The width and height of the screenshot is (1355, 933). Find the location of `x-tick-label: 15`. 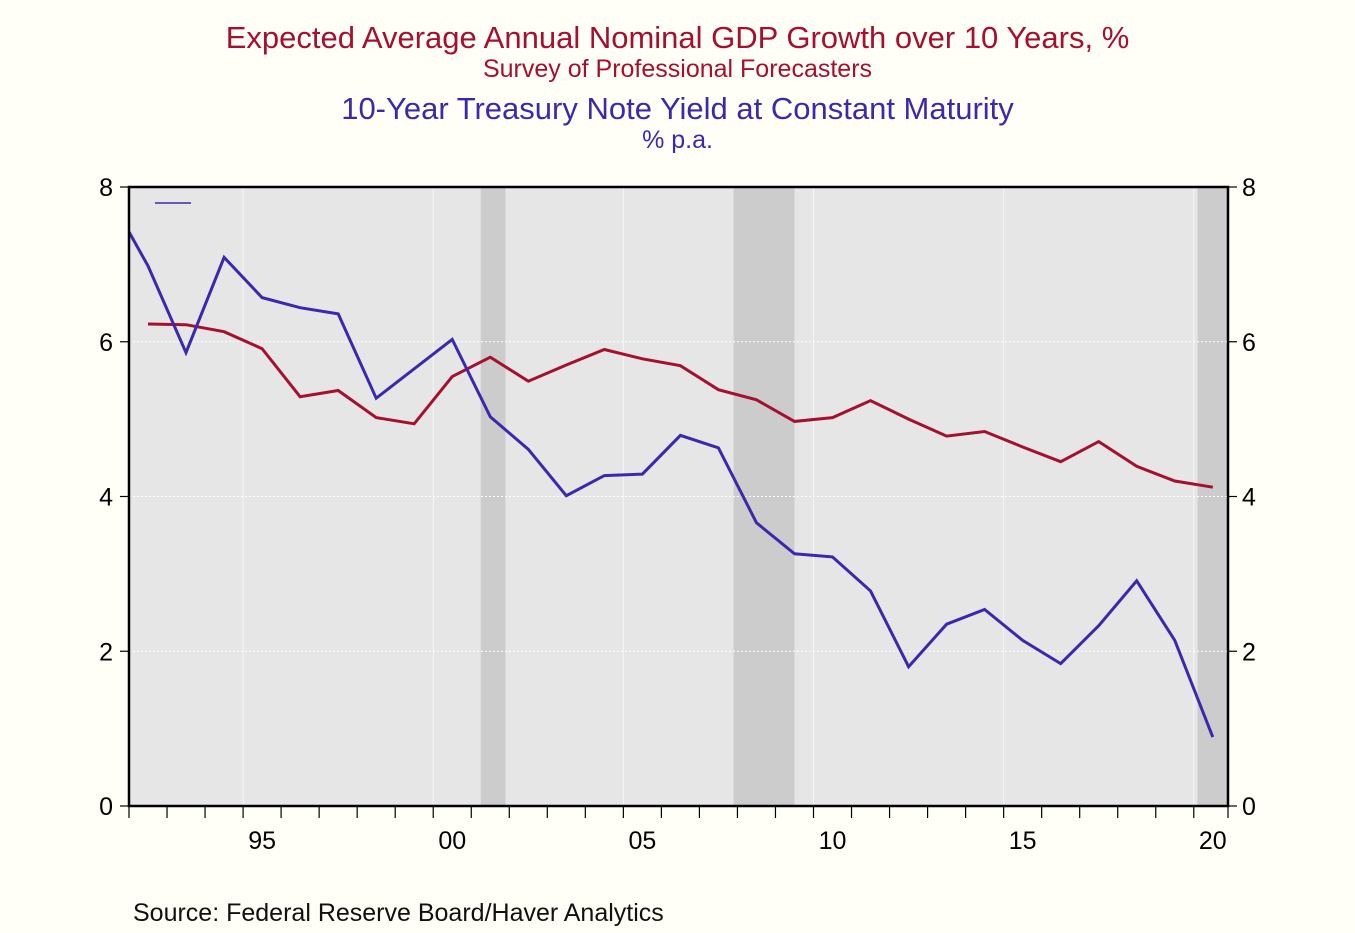

x-tick-label: 15 is located at coordinates (1023, 841).